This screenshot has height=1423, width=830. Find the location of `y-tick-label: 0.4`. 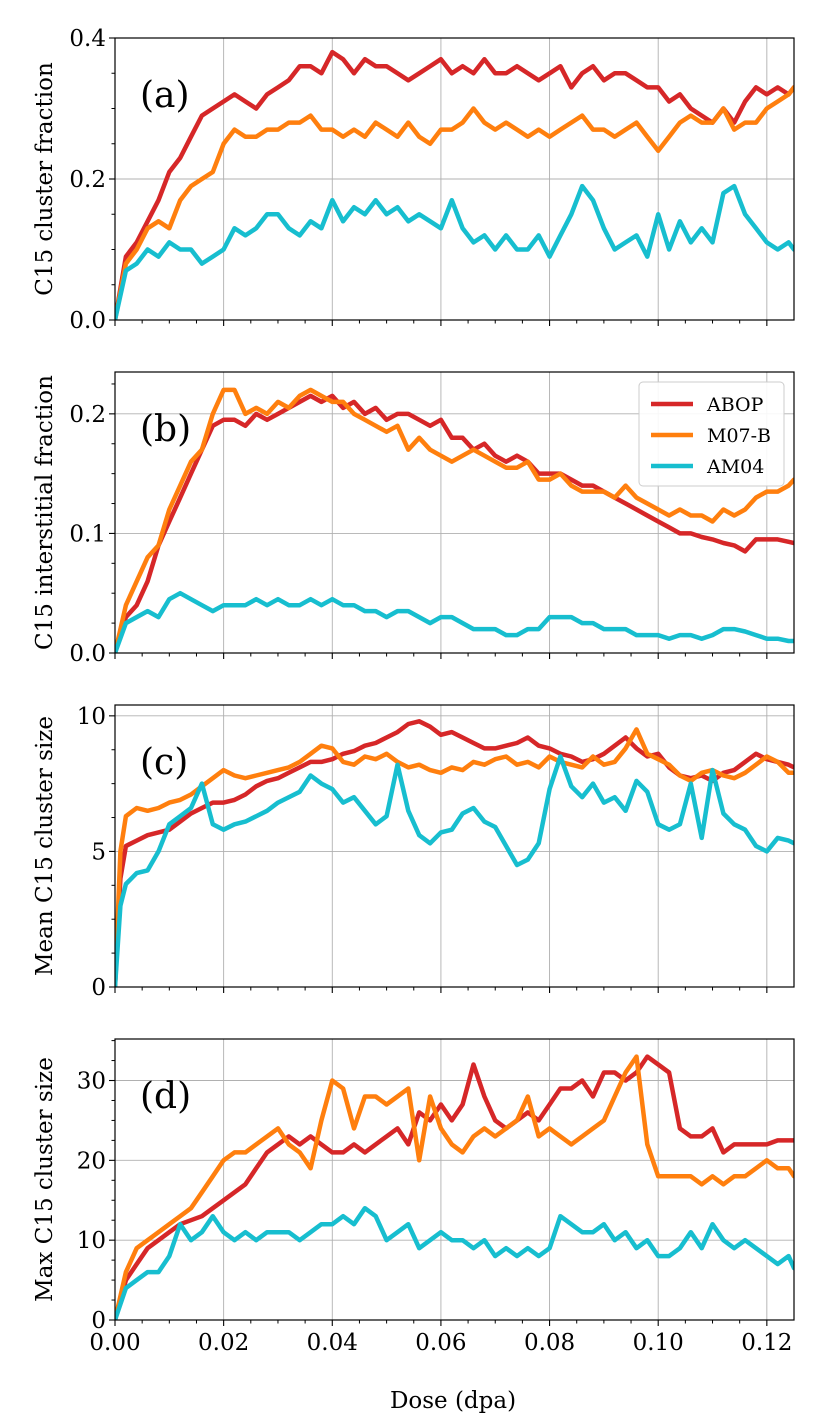

y-tick-label: 0.4 is located at coordinates (87, 39).